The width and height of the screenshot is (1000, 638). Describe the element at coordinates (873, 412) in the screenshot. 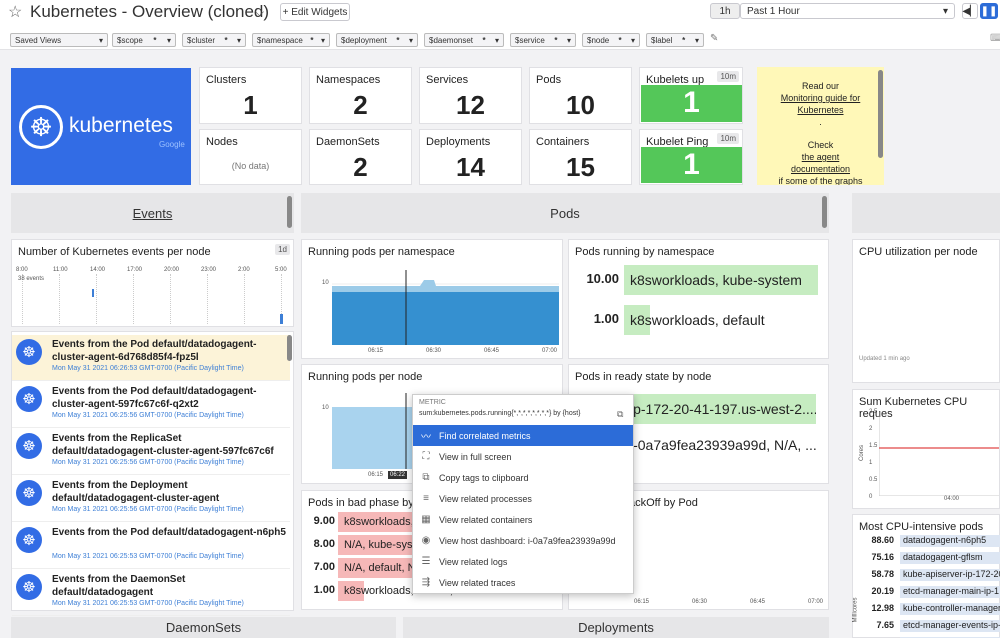

I see `y-tick: 2.5` at that location.